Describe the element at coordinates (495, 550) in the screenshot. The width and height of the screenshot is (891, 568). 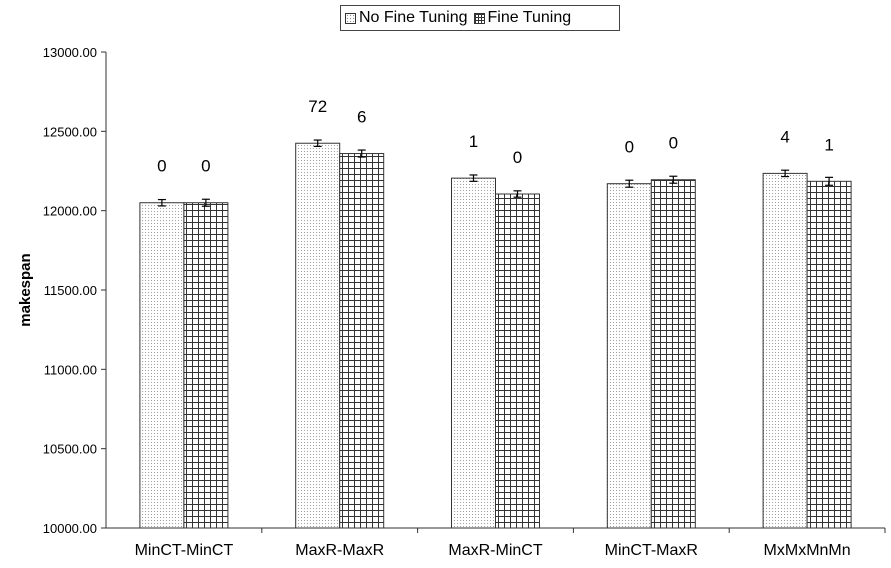
I see `x-tick-label: MaxR-MinCT` at that location.